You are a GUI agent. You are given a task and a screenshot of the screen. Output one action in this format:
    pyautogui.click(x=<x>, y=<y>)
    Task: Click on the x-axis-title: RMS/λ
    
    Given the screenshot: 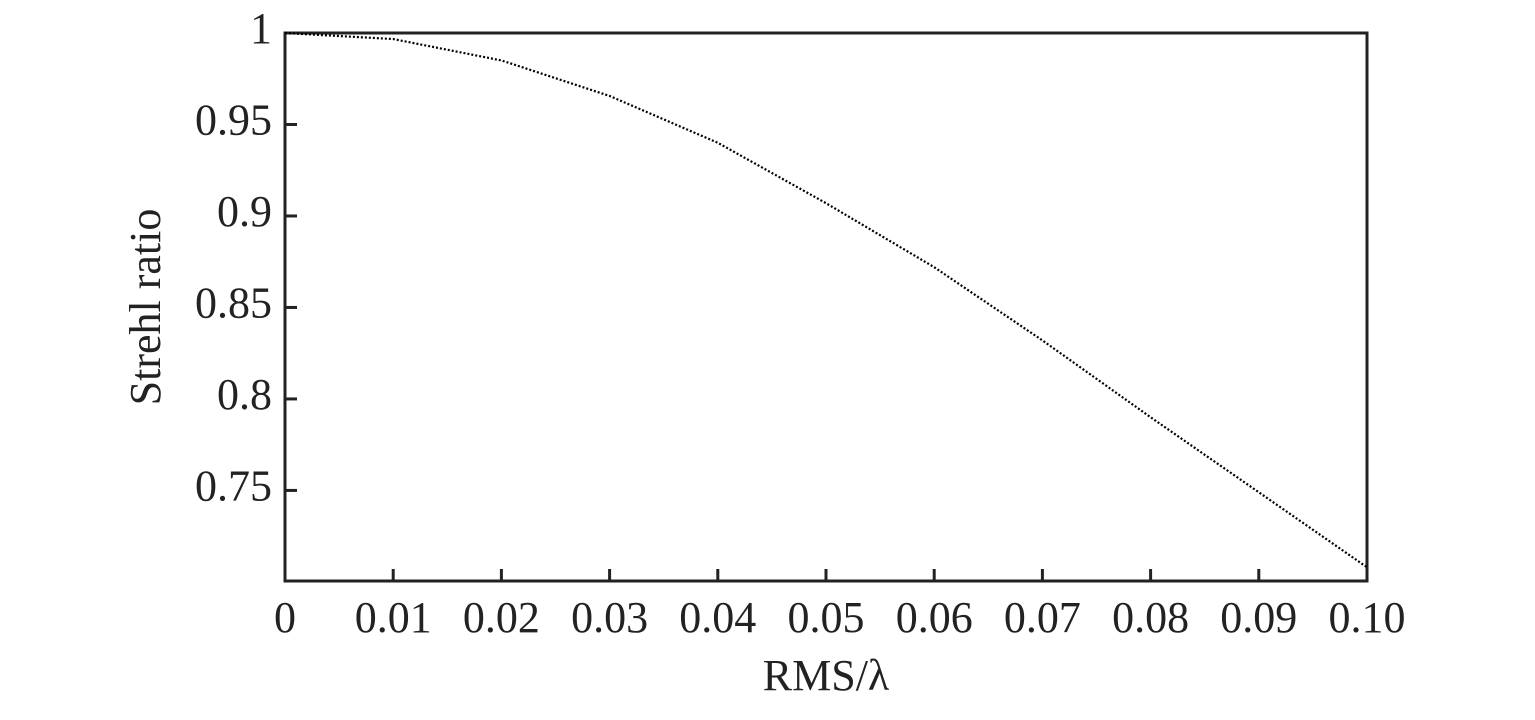 What is the action you would take?
    pyautogui.click(x=826, y=675)
    